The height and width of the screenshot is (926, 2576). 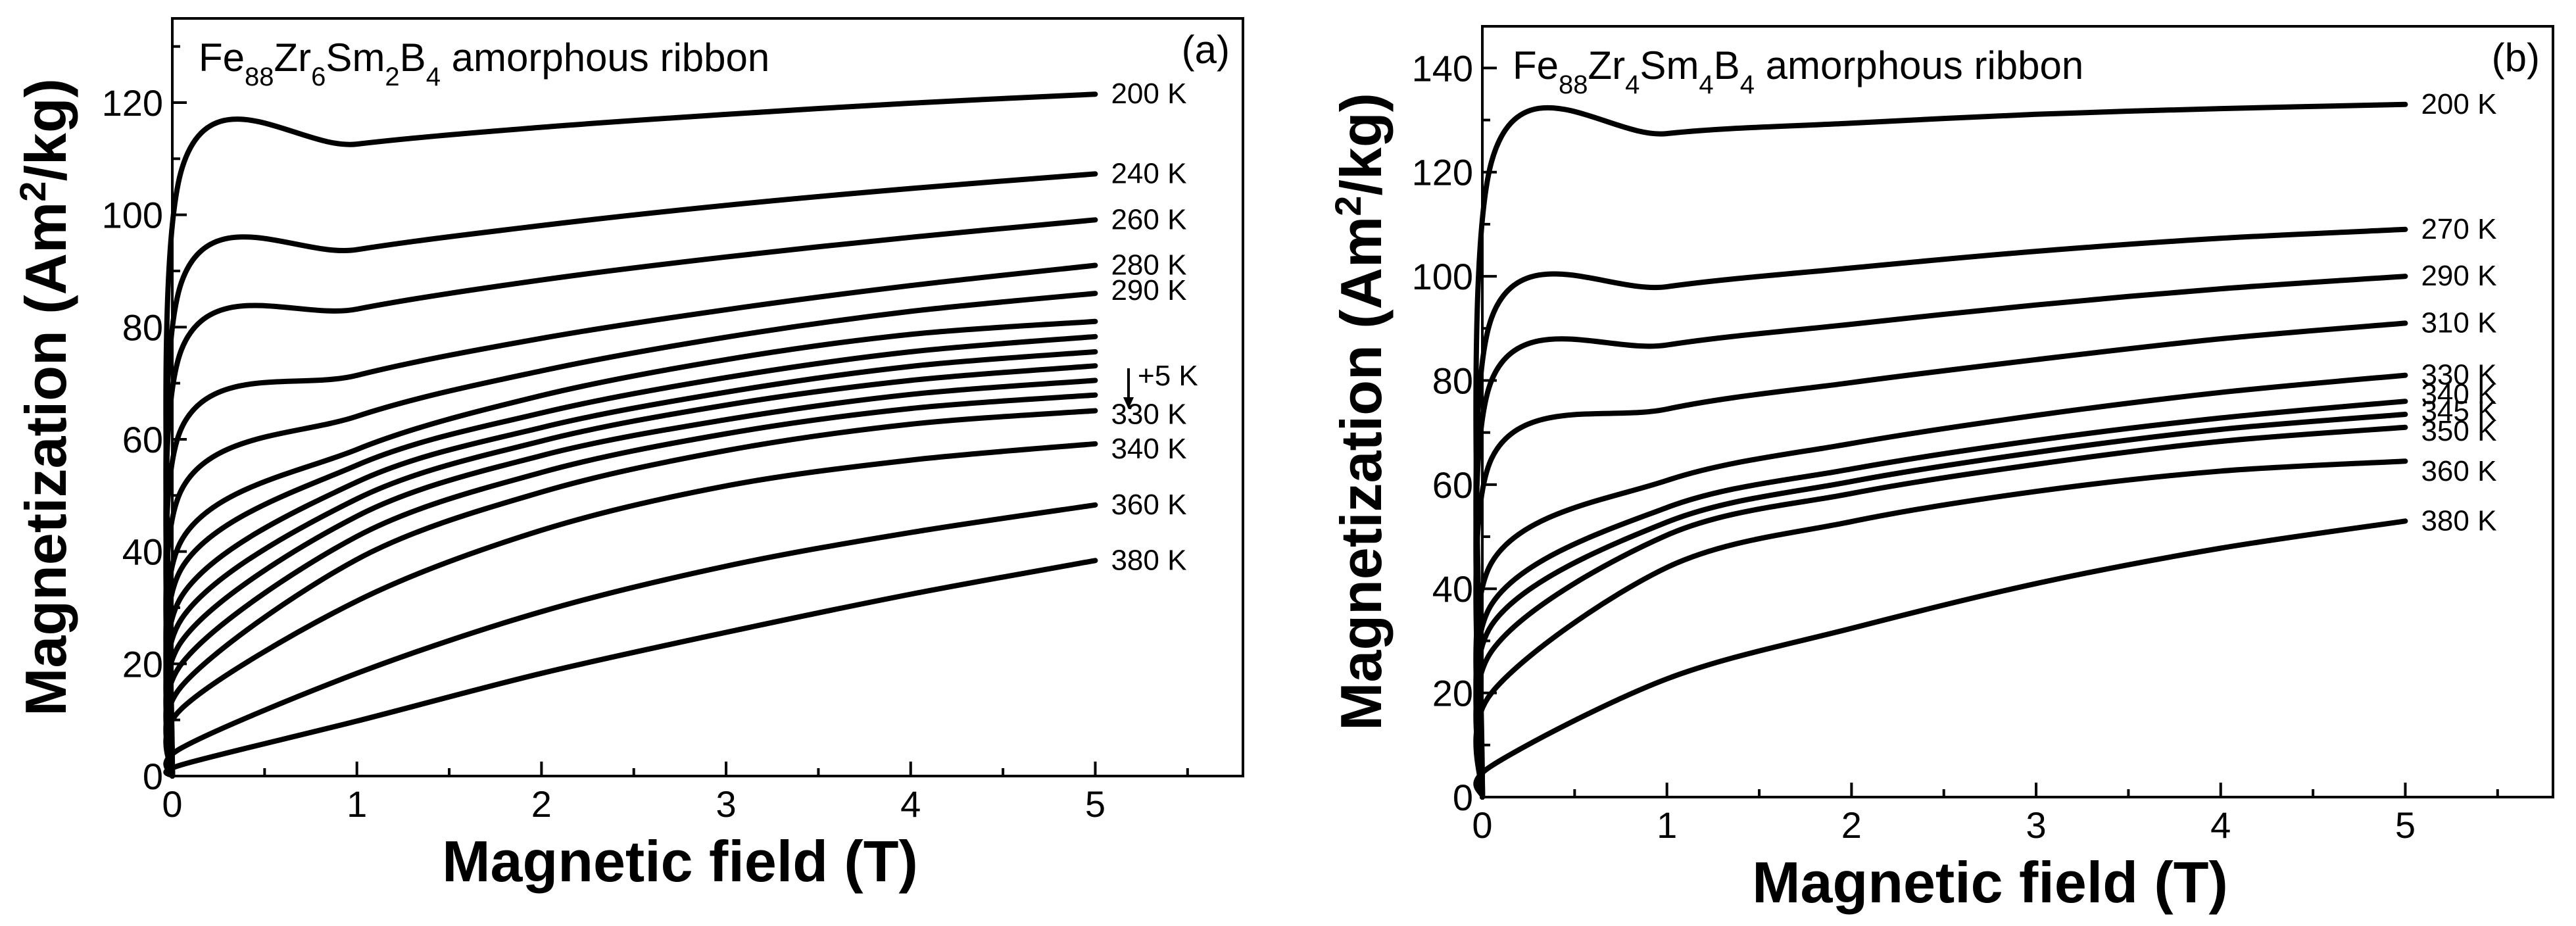 What do you see at coordinates (1990, 883) in the screenshot?
I see `x-axis-title-b: Magnetic field (T)` at bounding box center [1990, 883].